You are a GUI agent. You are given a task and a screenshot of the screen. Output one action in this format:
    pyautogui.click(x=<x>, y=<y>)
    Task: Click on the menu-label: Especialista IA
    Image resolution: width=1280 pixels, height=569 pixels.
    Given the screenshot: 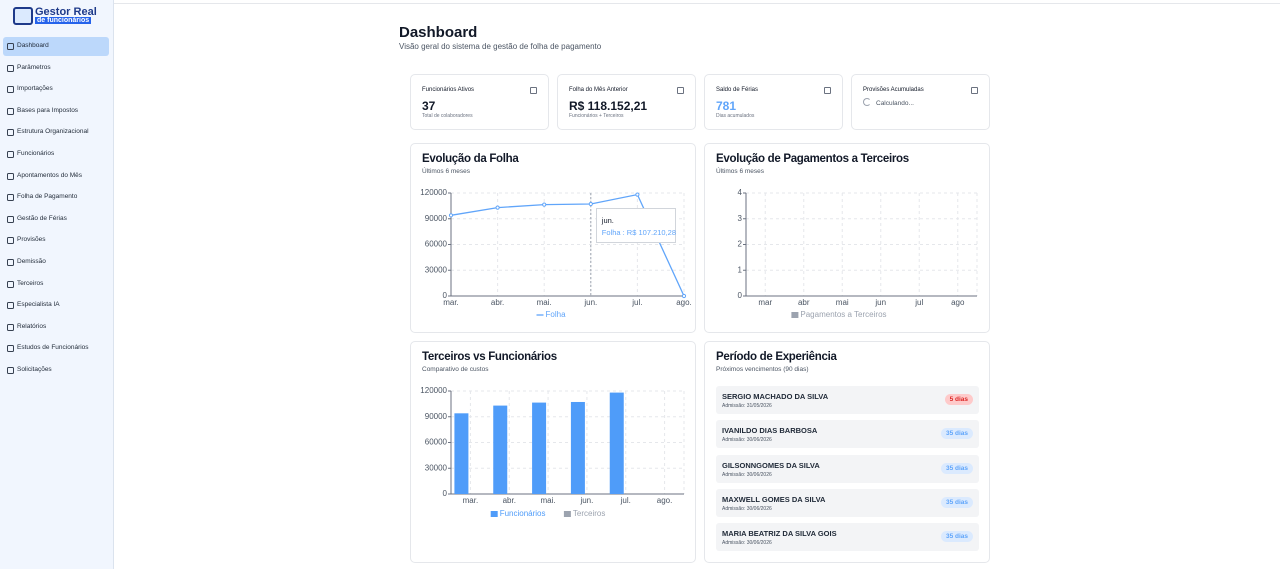 What is the action you would take?
    pyautogui.click(x=38, y=305)
    